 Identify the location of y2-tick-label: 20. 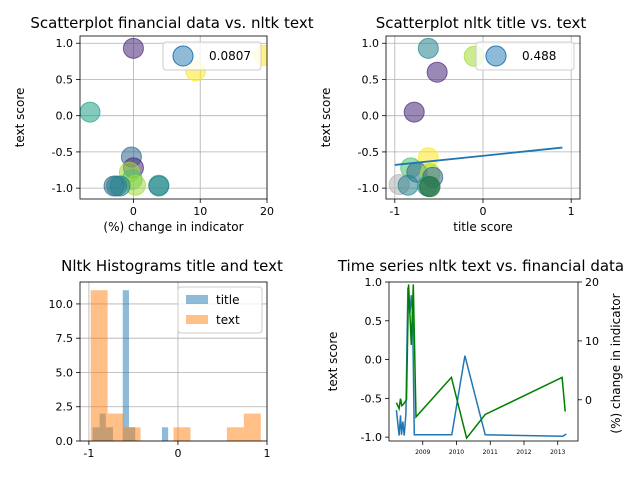
(592, 282).